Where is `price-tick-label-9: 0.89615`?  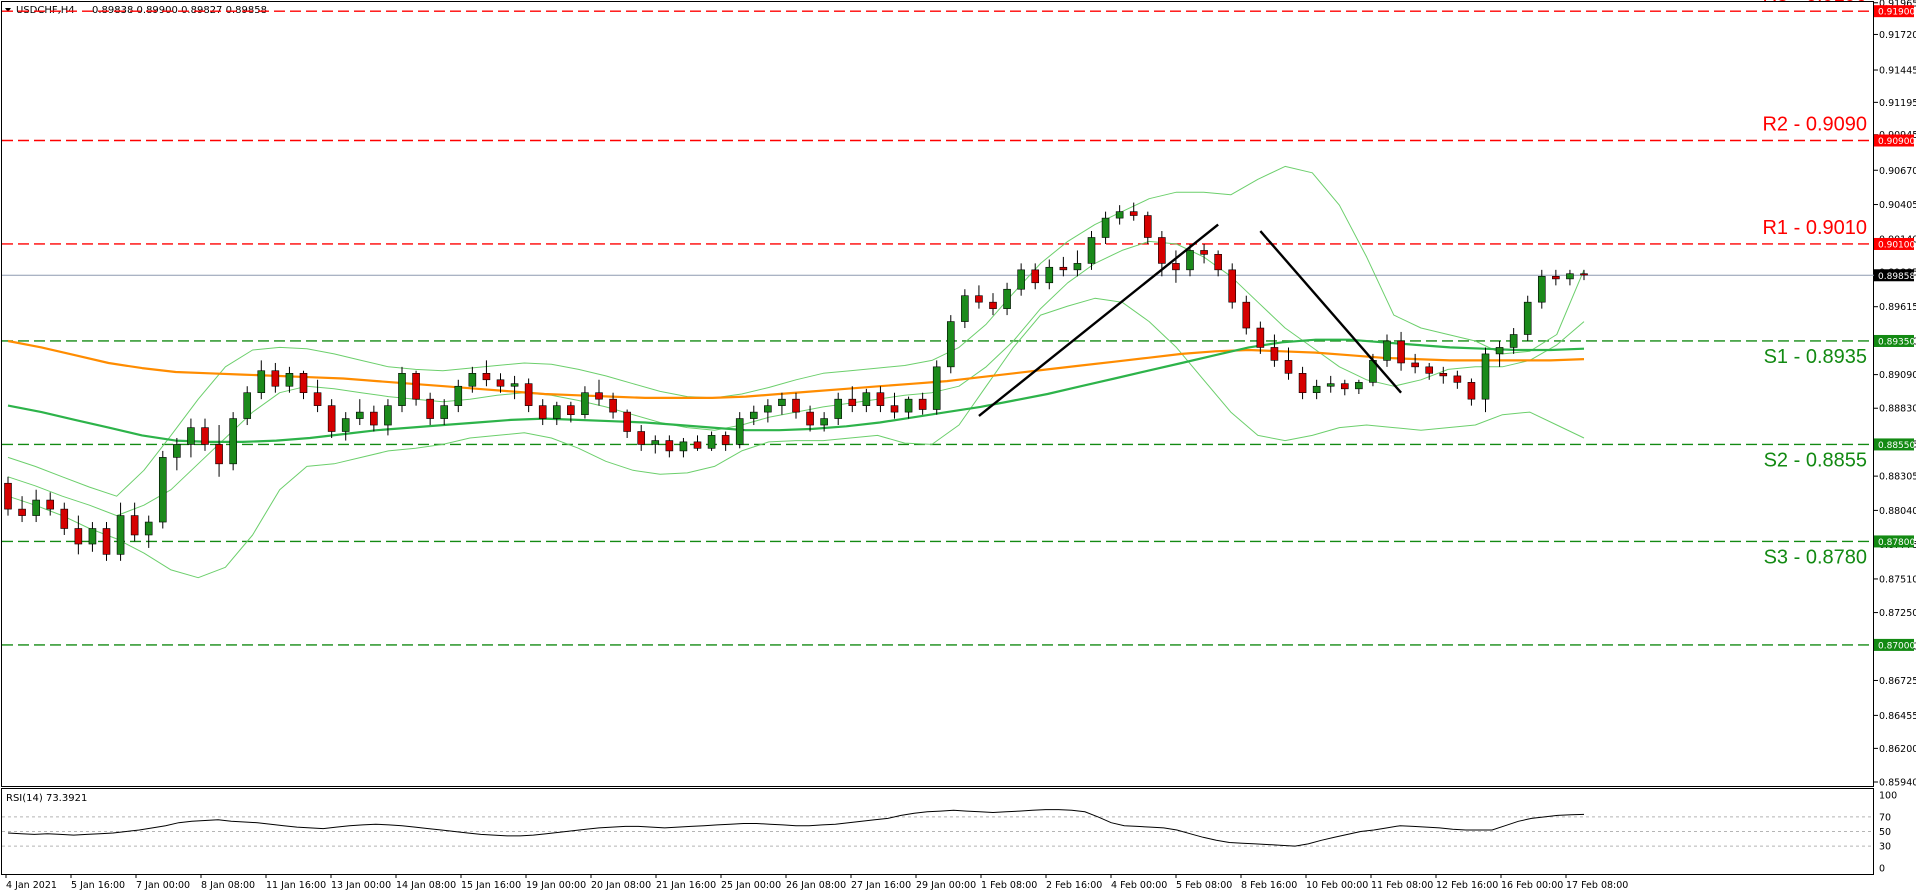
price-tick-label-9: 0.89615 is located at coordinates (1897, 307).